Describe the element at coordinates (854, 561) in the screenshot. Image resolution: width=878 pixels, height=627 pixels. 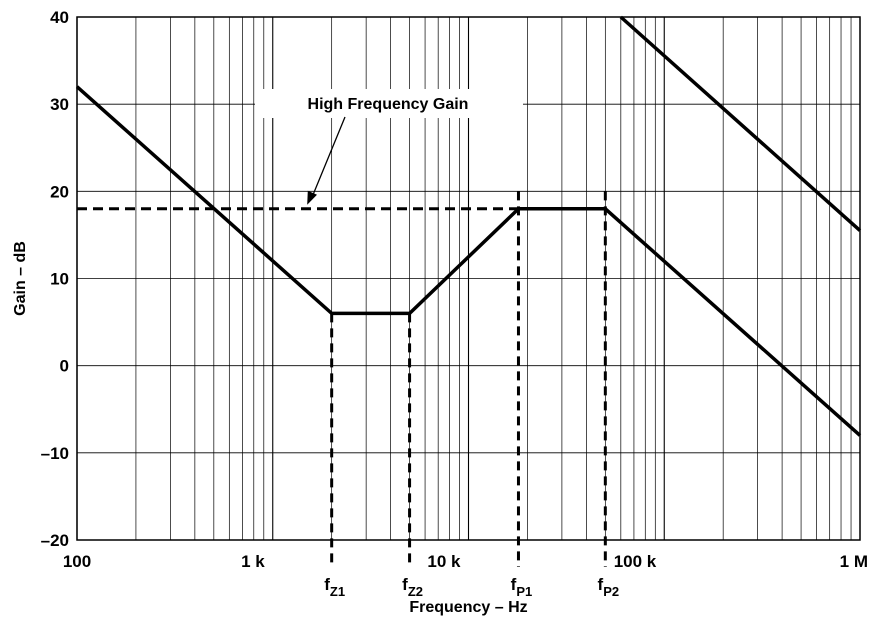
I see `x-tick-label: 1 M` at that location.